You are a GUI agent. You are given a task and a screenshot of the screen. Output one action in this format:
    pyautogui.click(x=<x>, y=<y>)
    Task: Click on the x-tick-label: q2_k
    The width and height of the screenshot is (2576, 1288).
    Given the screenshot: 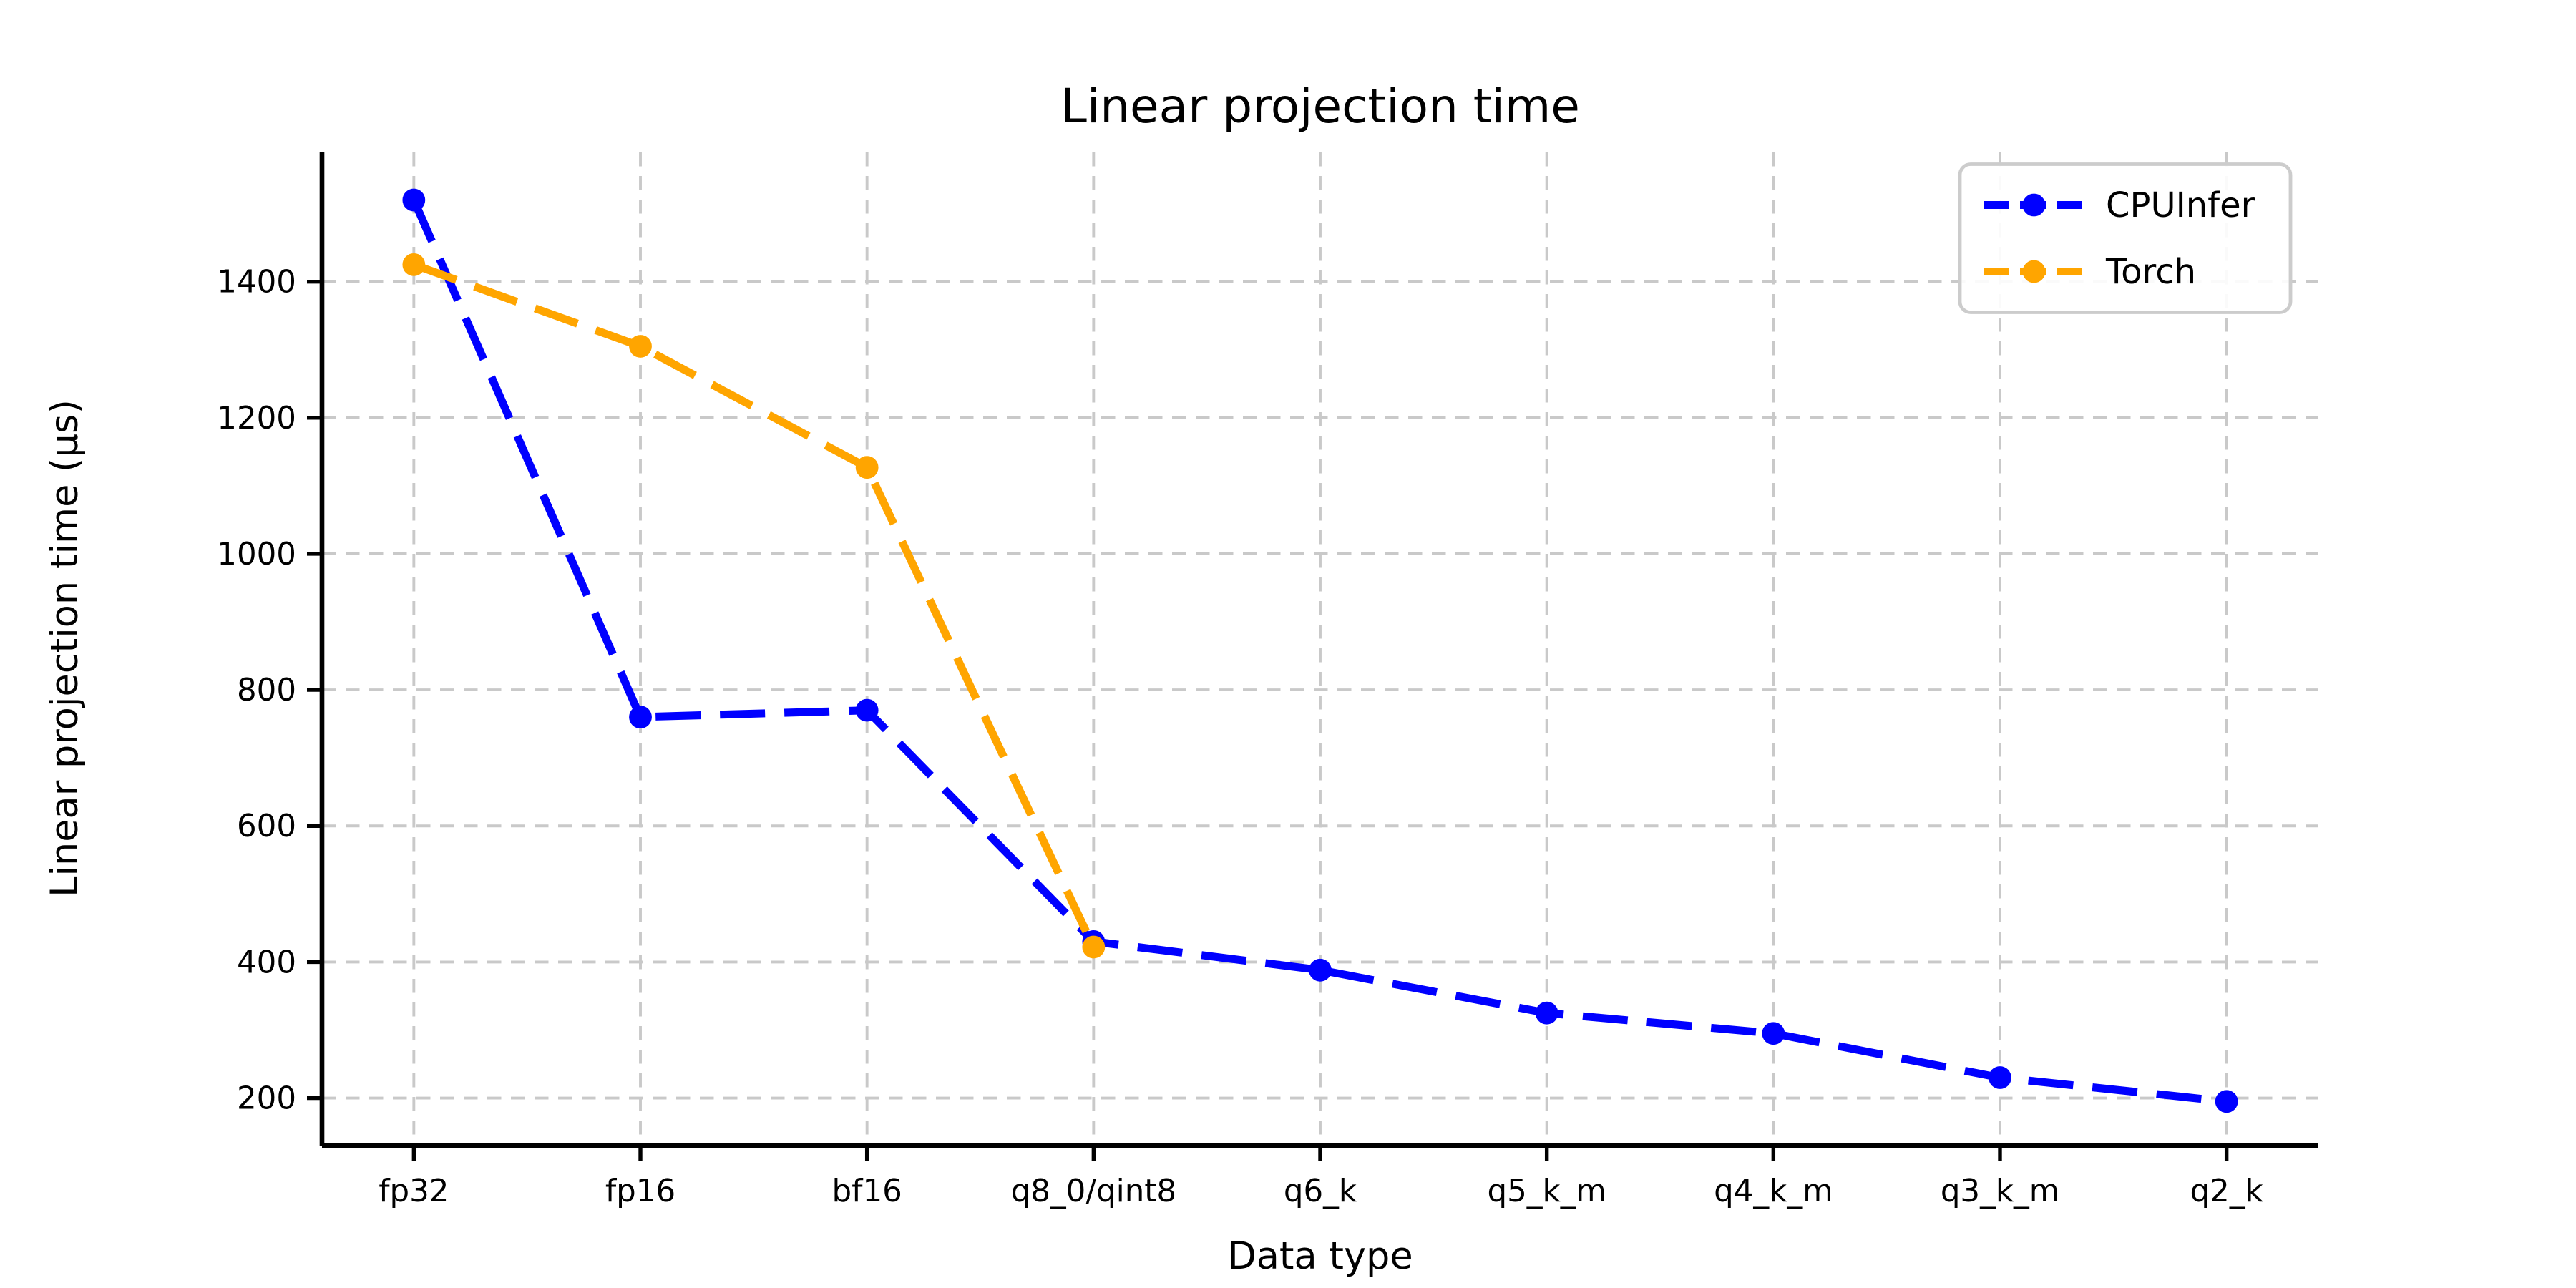 What is the action you would take?
    pyautogui.click(x=2227, y=1191)
    